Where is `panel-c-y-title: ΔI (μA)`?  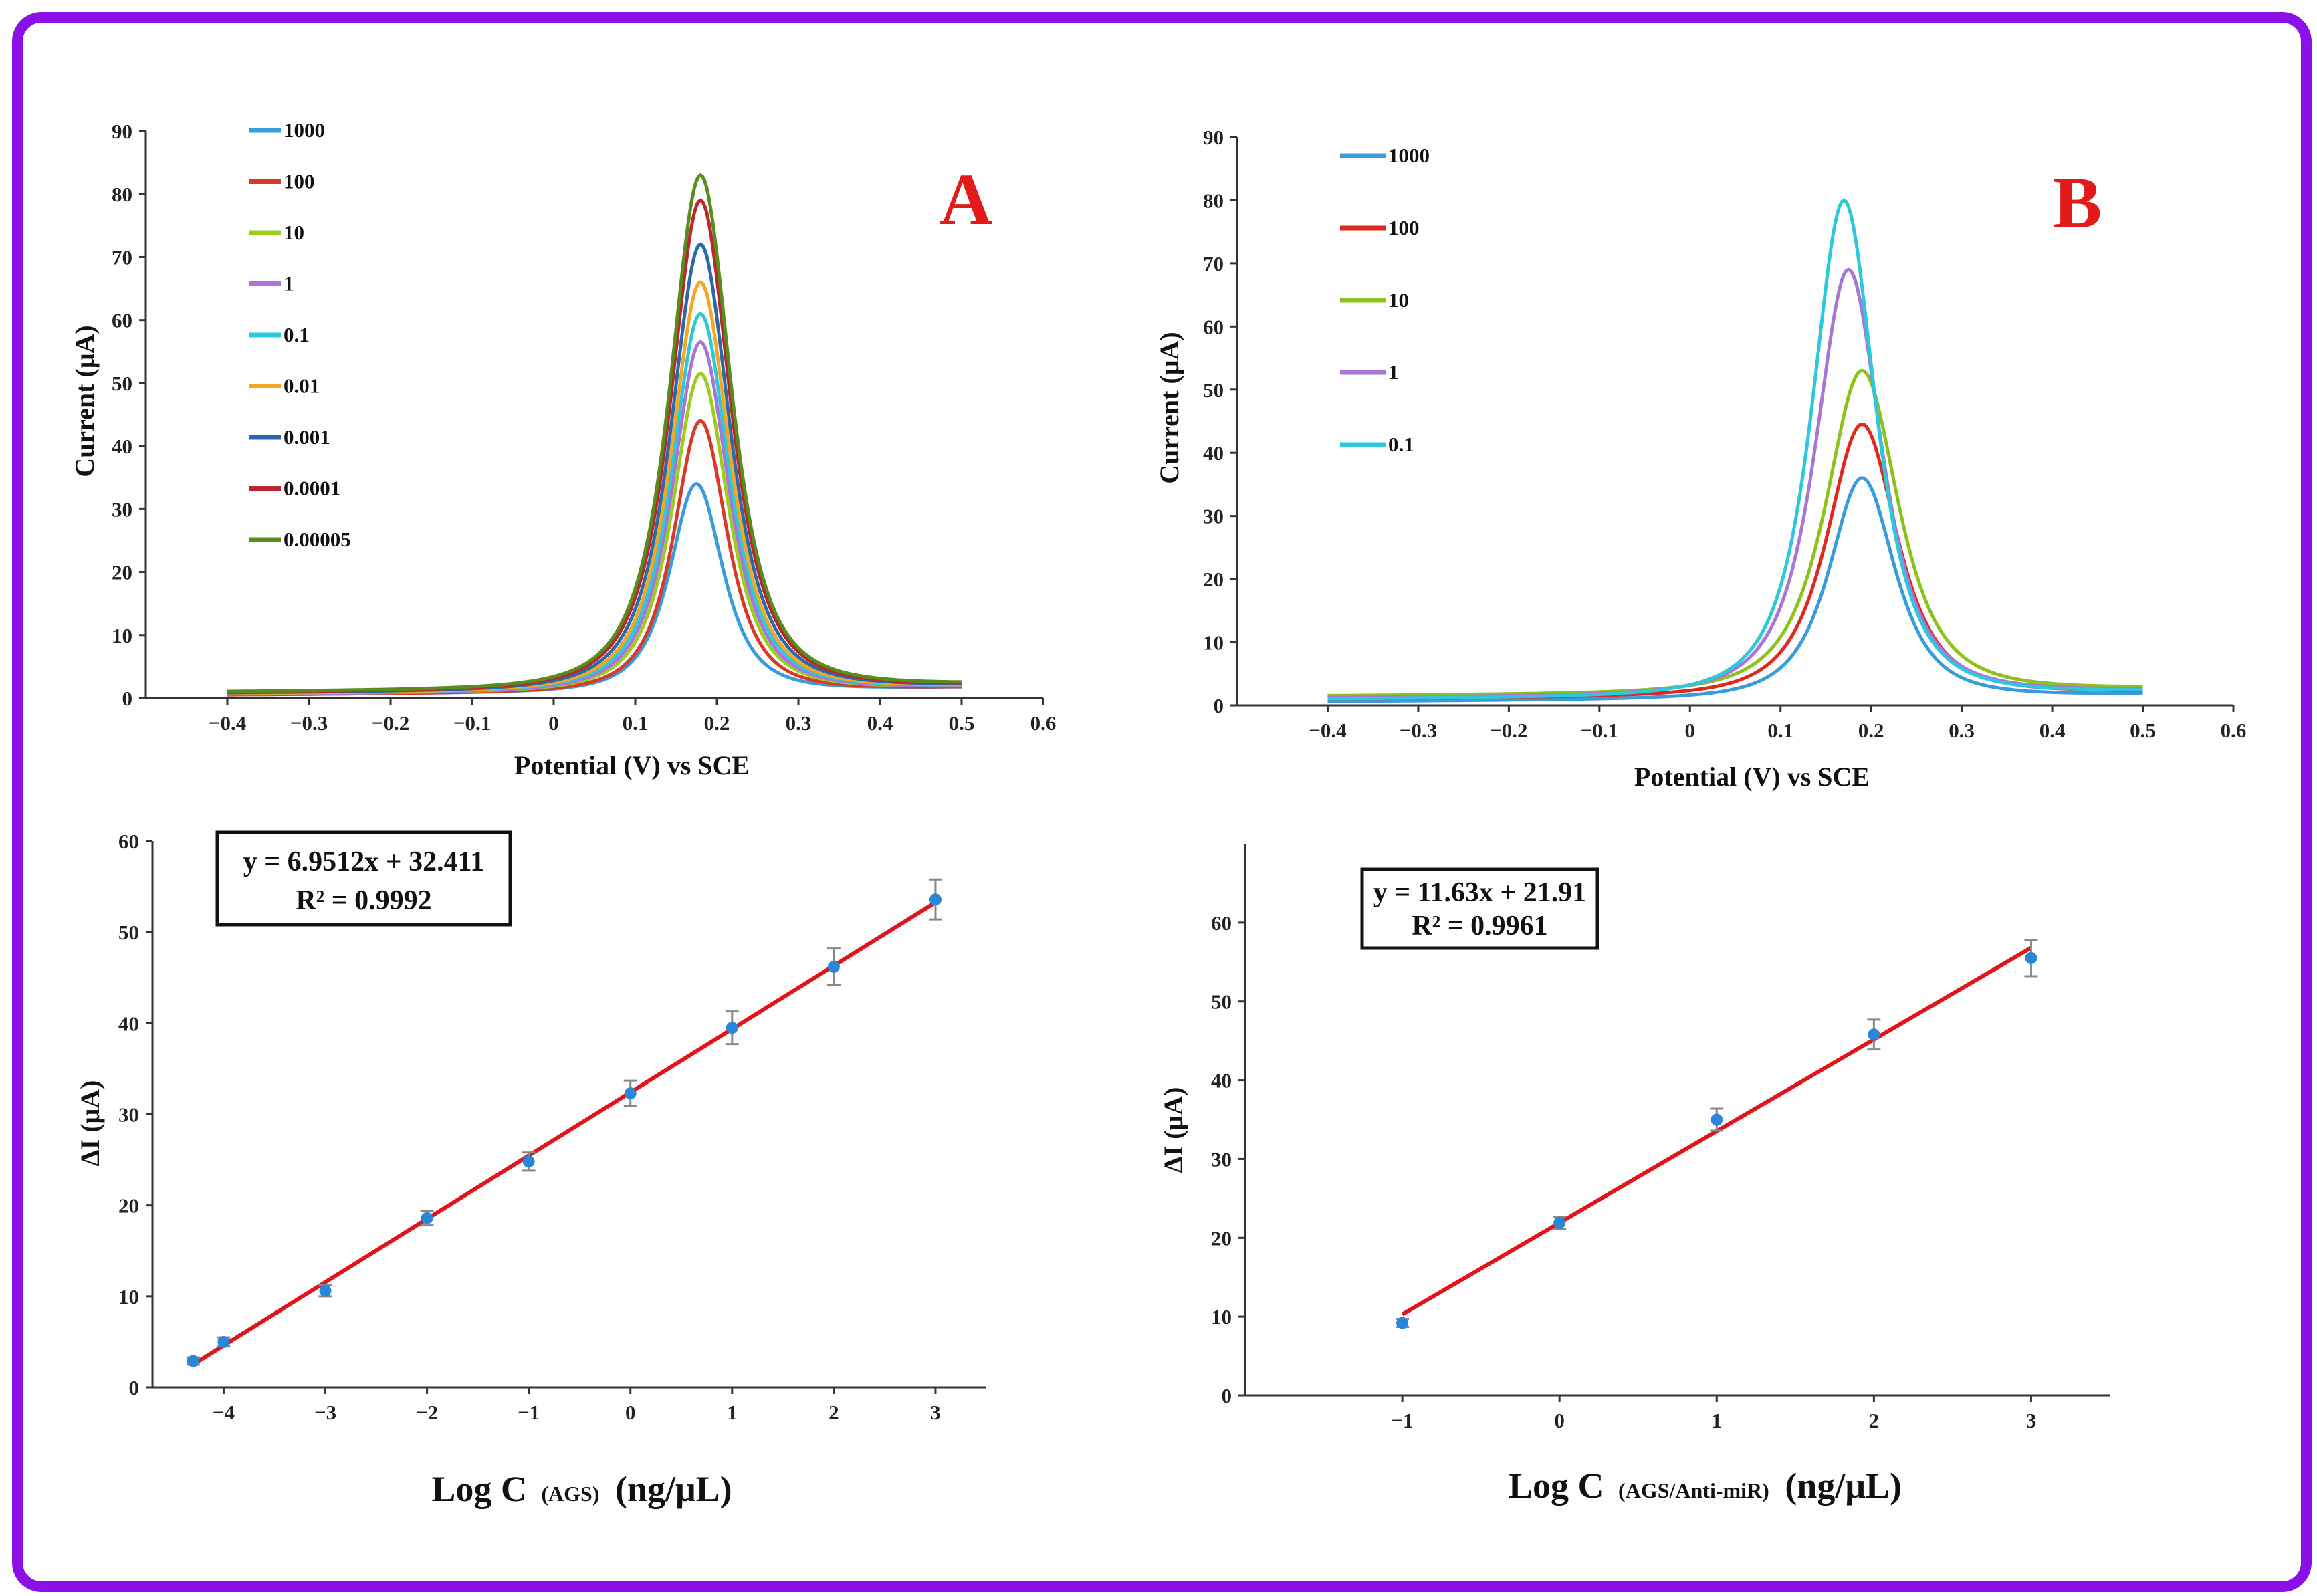
panel-c-y-title: ΔI (μA) is located at coordinates (90, 1123).